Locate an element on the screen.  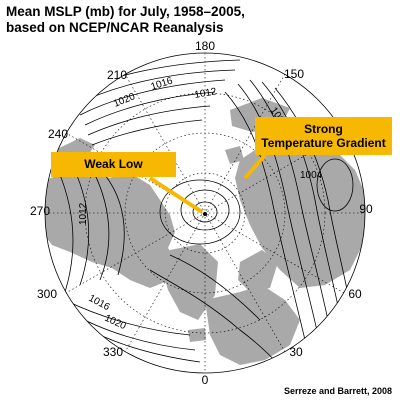
longitude-label-330: 330 is located at coordinates (113, 352).